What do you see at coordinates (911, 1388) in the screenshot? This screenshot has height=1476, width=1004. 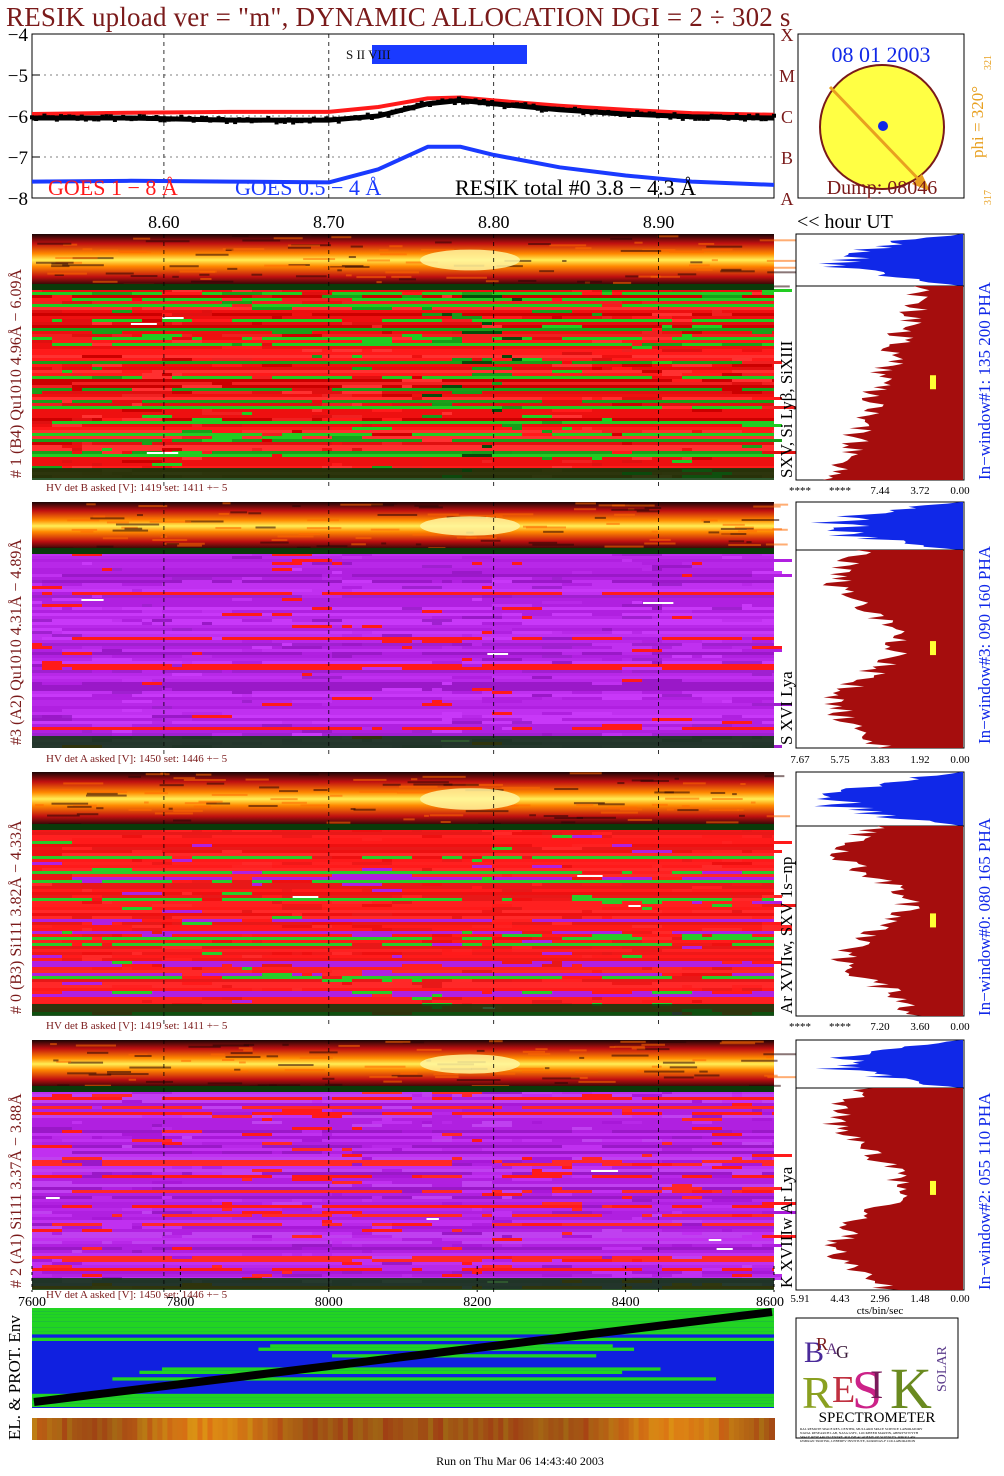 I see `logo-letter-k: K` at bounding box center [911, 1388].